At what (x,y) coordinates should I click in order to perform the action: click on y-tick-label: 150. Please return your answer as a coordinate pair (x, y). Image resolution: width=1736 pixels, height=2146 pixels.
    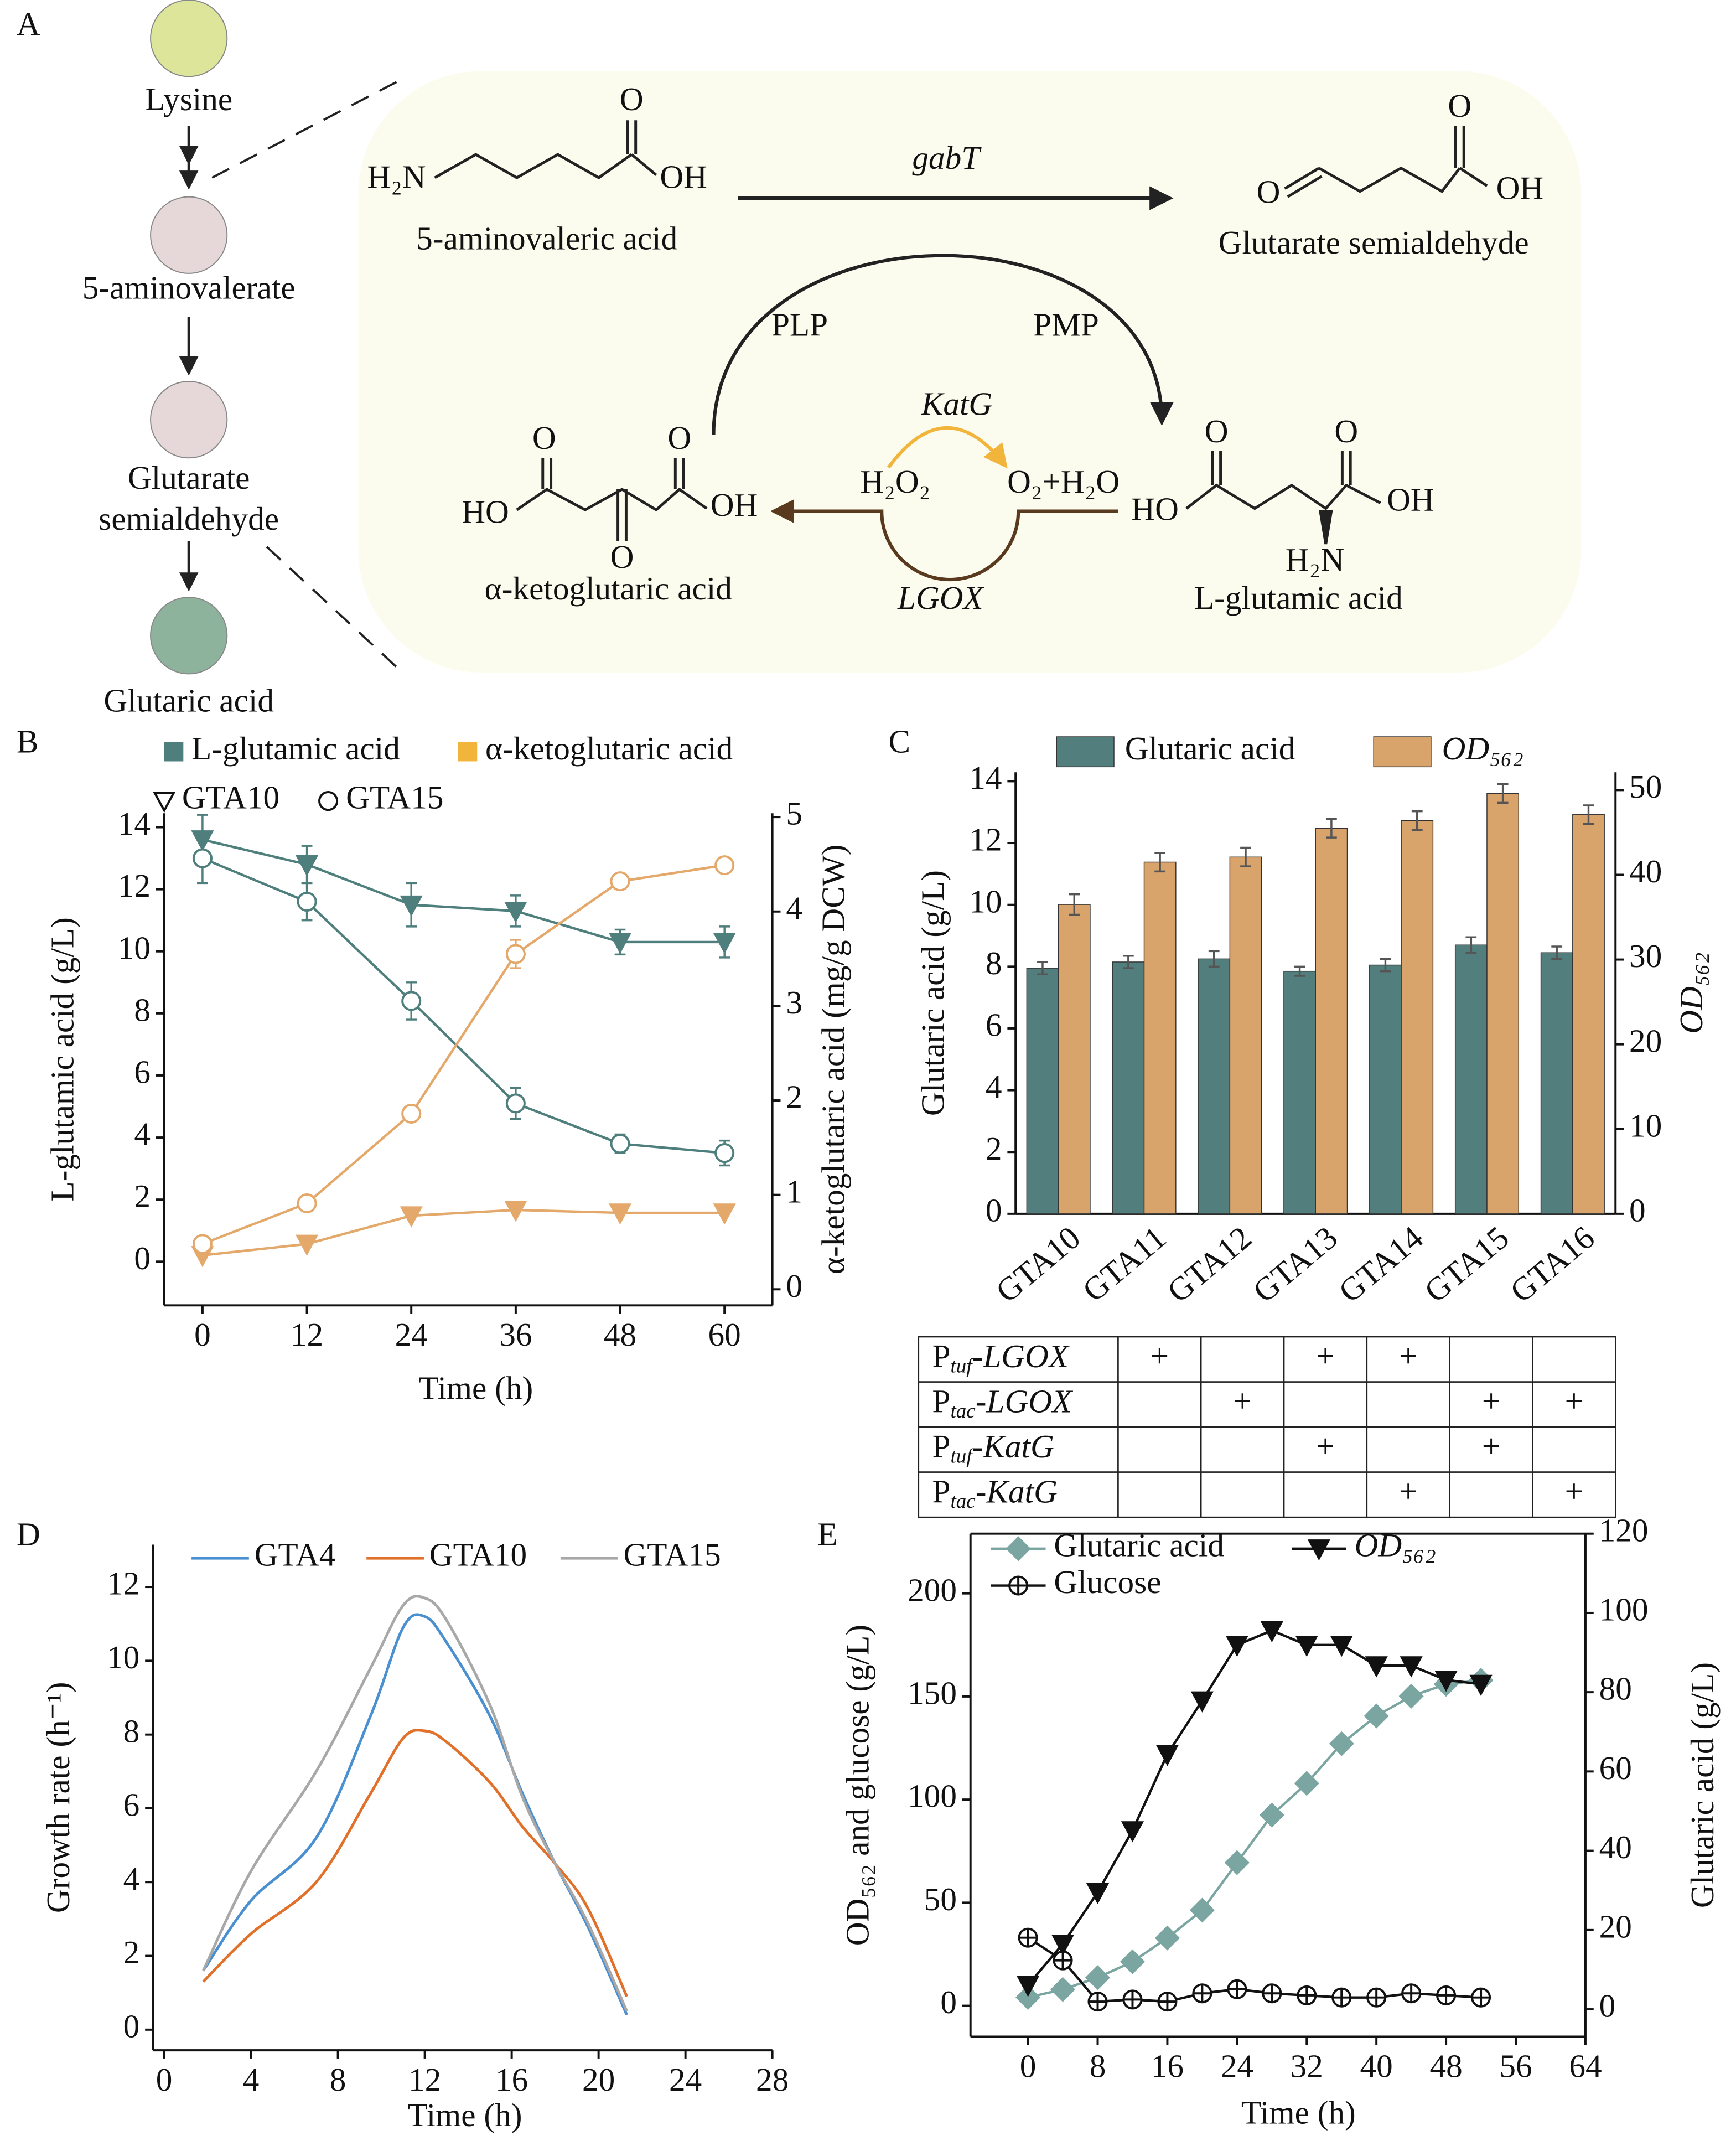
    Looking at the image, I should click on (932, 1693).